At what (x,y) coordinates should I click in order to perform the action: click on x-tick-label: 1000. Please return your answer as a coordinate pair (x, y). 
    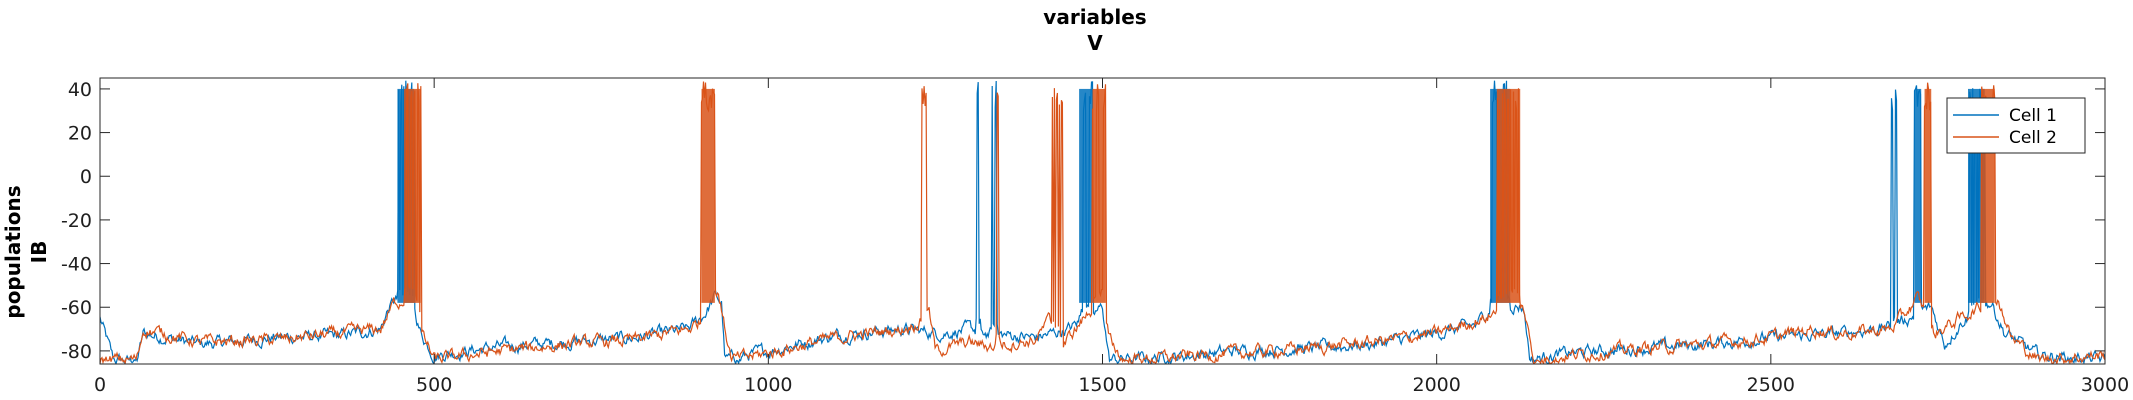
    Looking at the image, I should click on (768, 385).